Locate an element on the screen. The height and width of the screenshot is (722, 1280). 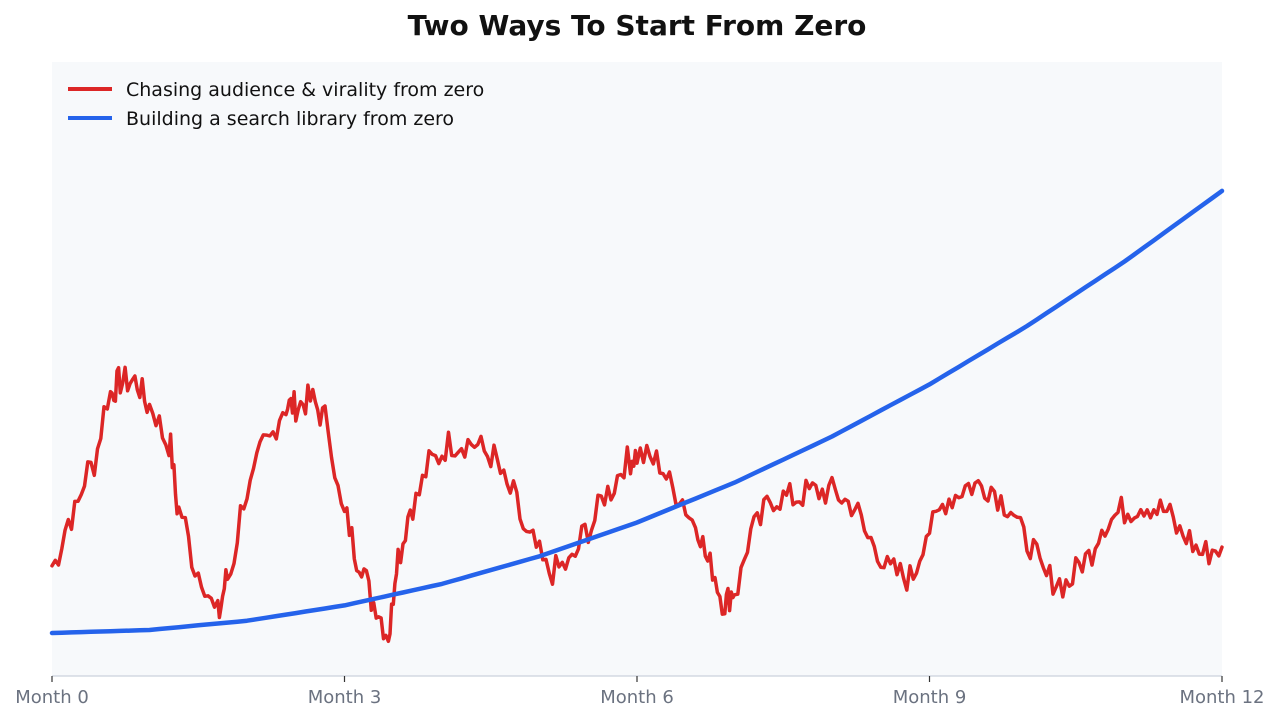
chart-title: Two Ways To Start From Zero is located at coordinates (637, 25).